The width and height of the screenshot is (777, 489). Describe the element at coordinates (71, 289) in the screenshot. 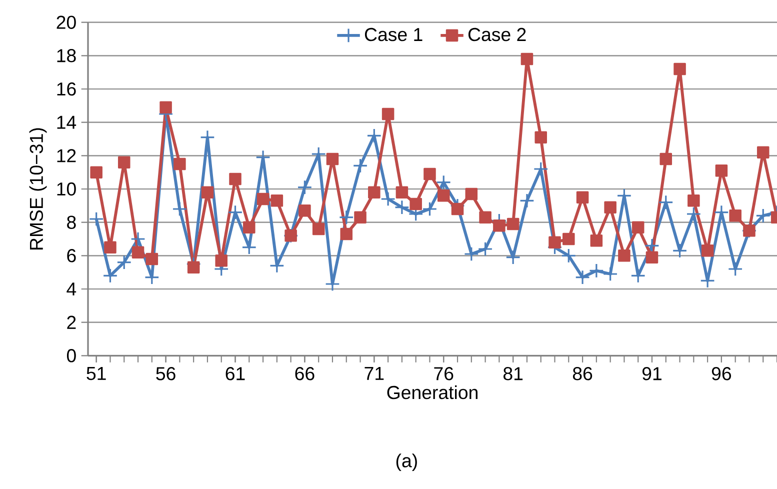

I see `y-tick-label: 4` at that location.